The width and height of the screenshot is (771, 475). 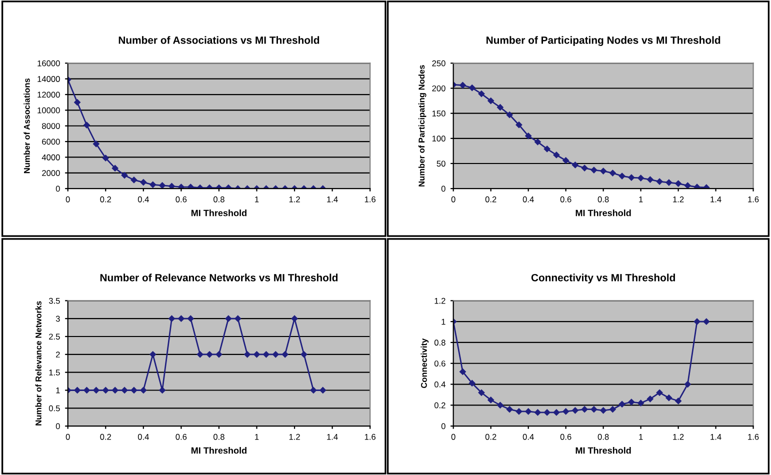 I want to click on y-tick-label: 0.5, so click(x=54, y=408).